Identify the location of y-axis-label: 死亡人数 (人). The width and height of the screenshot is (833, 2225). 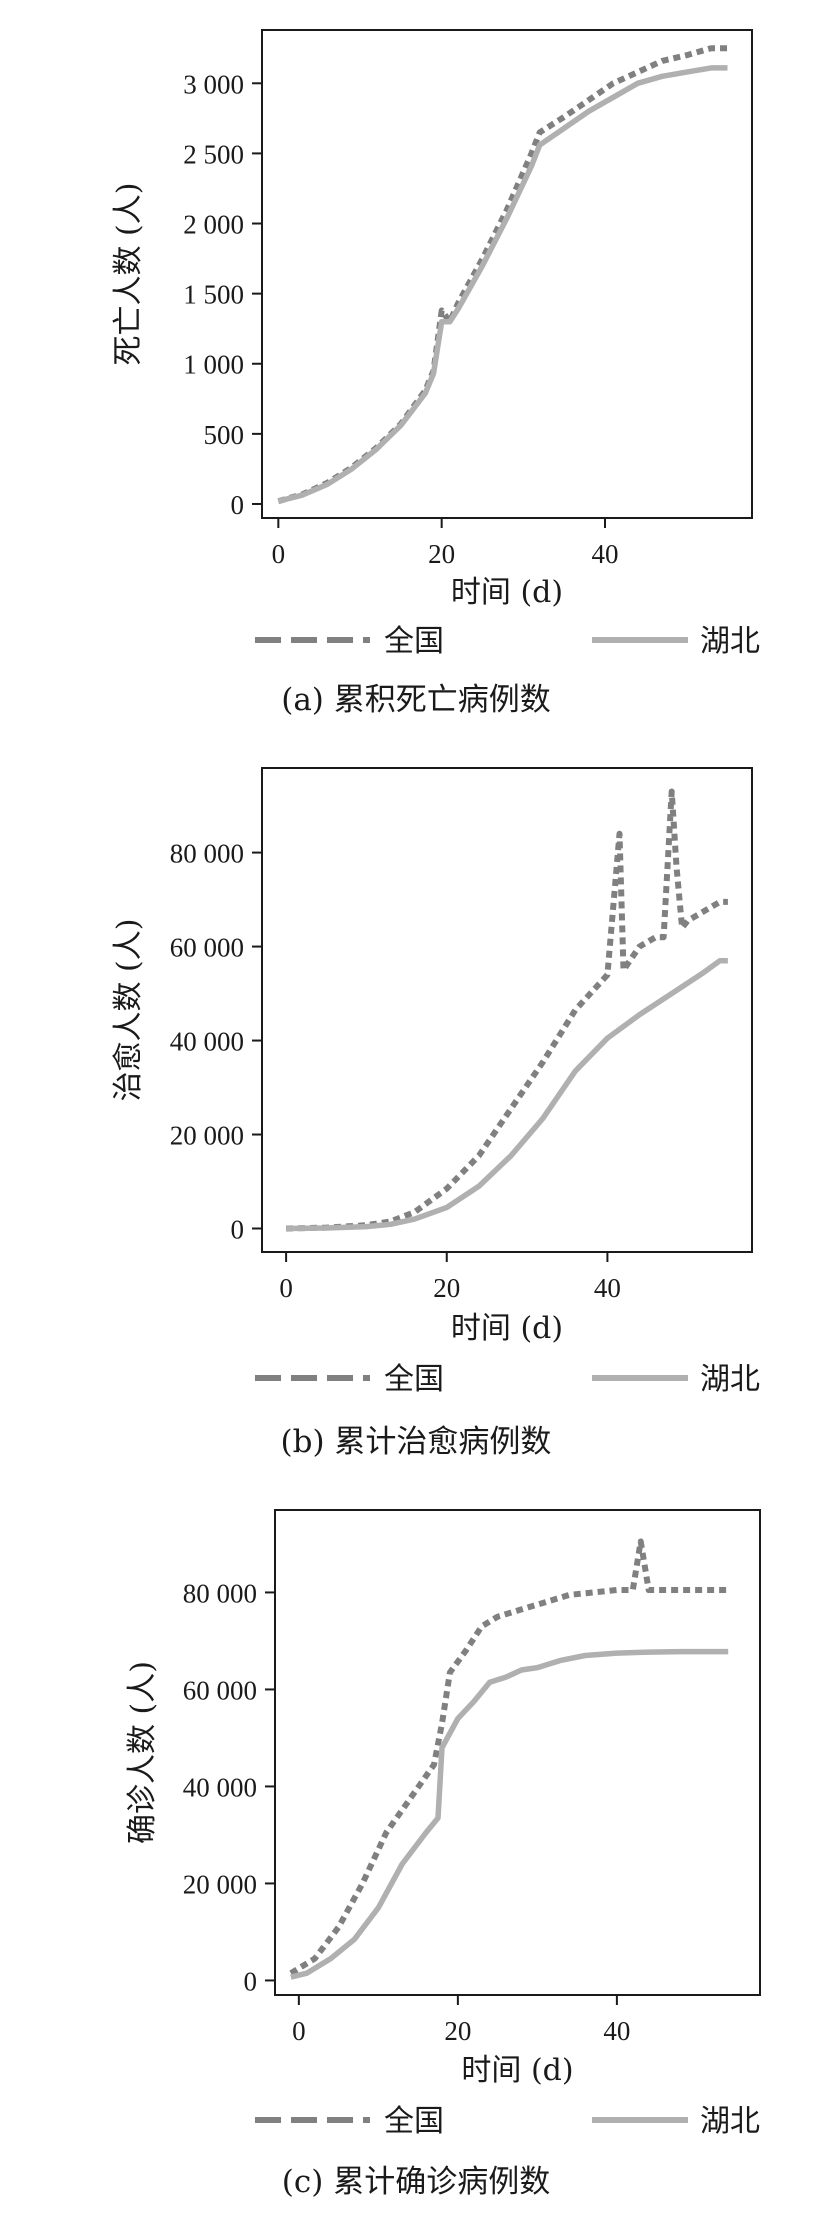
(128, 274).